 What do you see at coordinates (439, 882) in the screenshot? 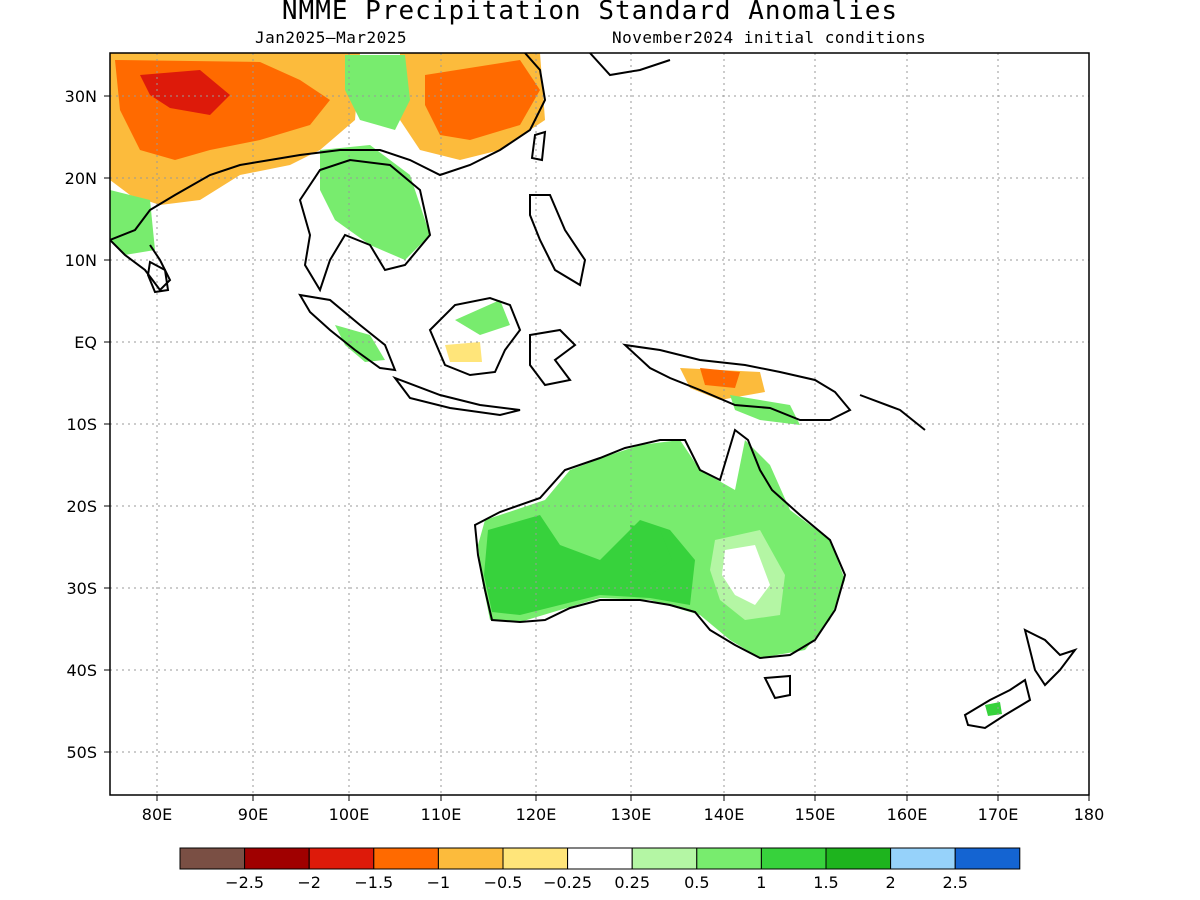
I see `legend-label: −1` at bounding box center [439, 882].